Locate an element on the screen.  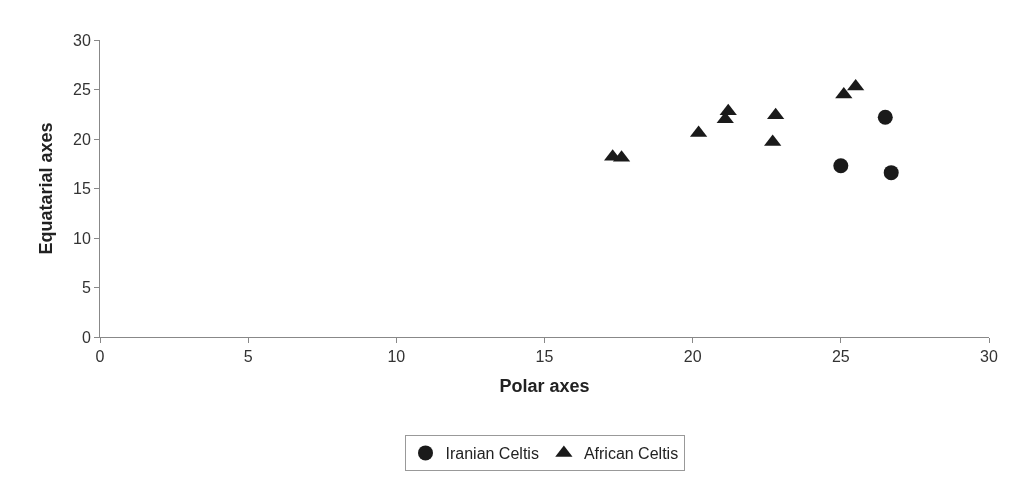
y-tick-label: 30 is located at coordinates (82, 40).